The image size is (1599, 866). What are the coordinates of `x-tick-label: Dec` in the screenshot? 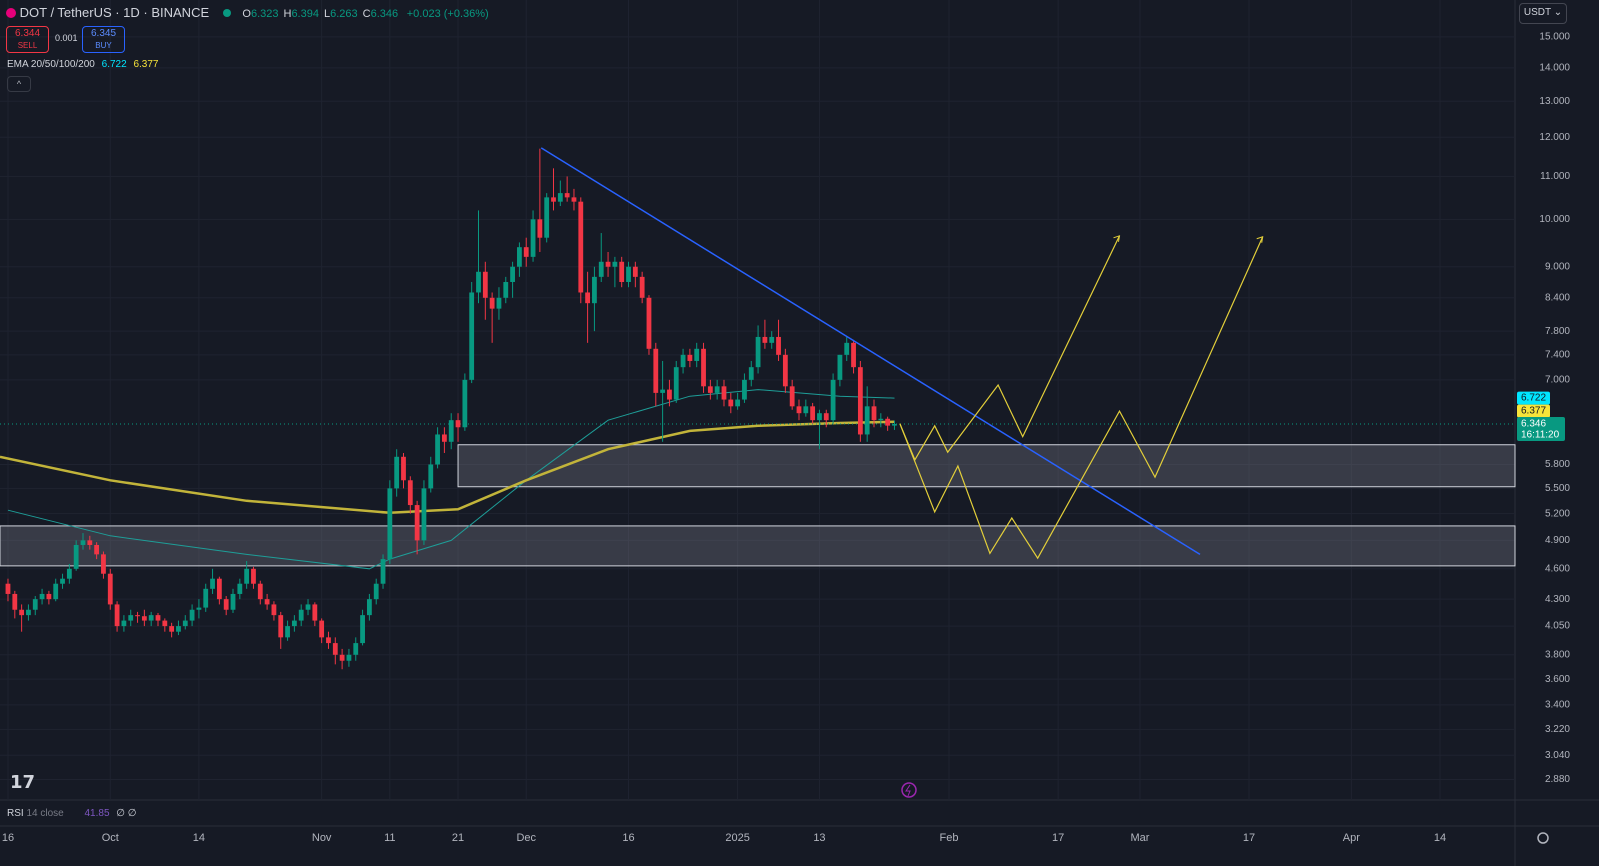 It's located at (526, 838).